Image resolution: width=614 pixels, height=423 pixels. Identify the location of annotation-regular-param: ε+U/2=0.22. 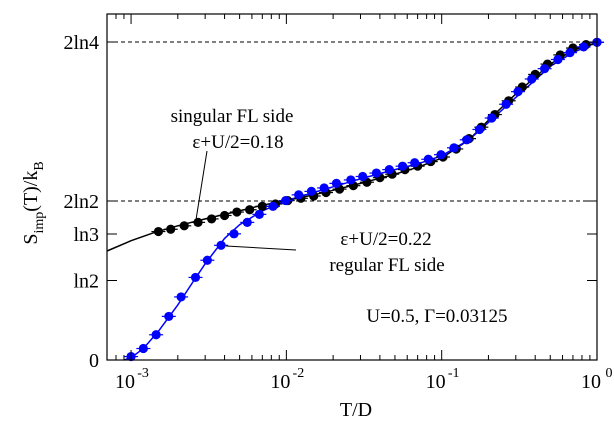
(385, 239).